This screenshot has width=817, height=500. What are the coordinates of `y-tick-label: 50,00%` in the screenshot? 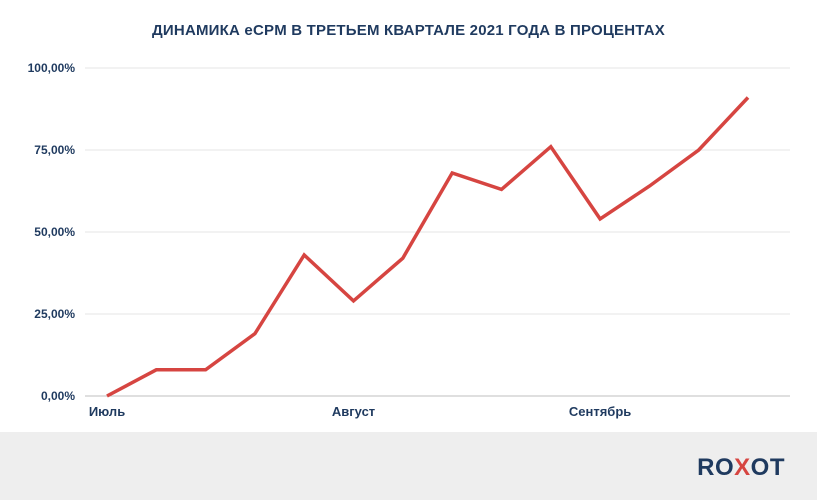 It's located at (54, 232).